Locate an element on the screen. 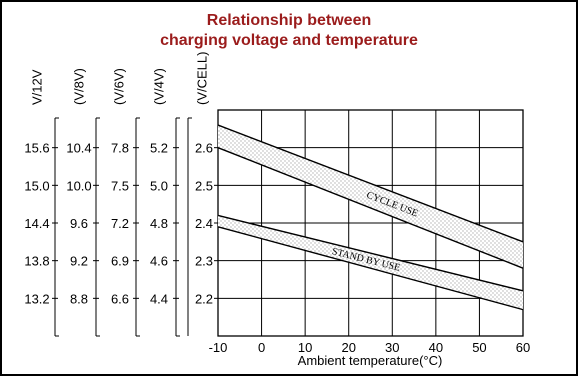 The width and height of the screenshot is (578, 376). scale-tick-label: 7.2 is located at coordinates (120, 223).